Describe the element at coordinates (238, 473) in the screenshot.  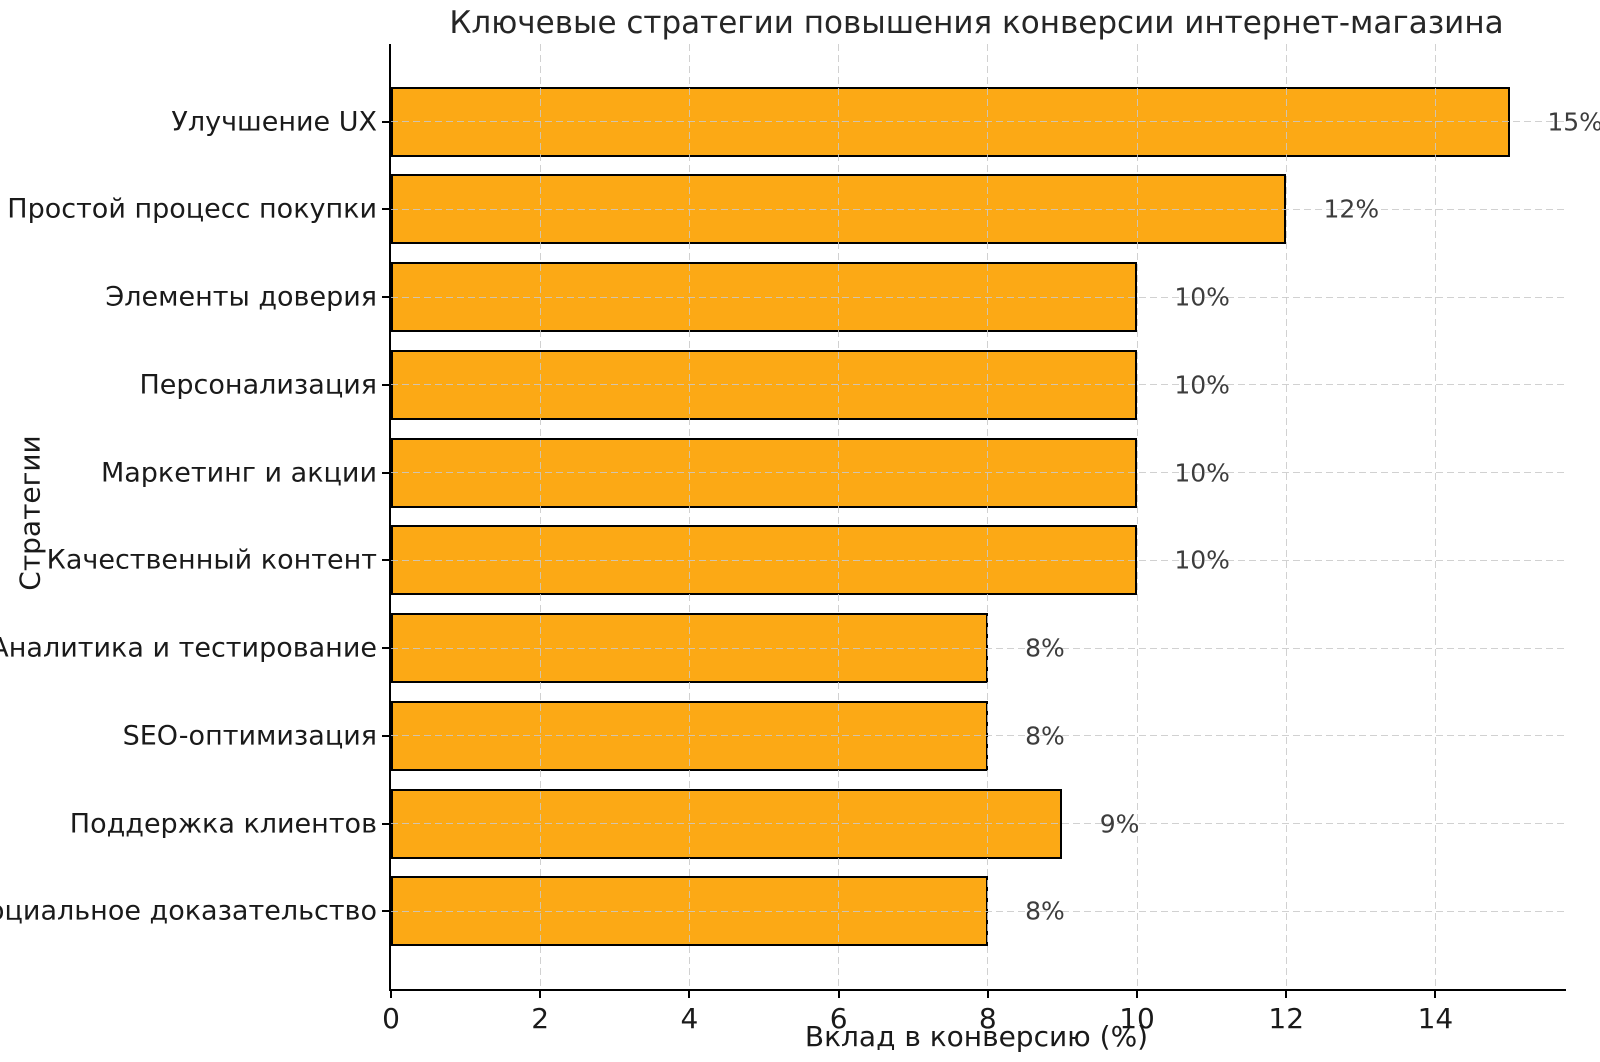
I see `category-label: Маркетинг и акции` at that location.